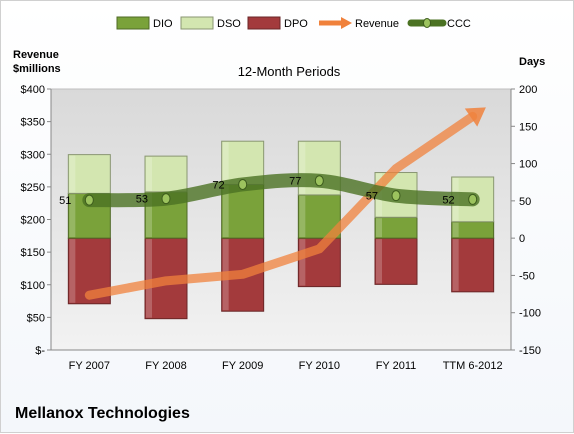 The image size is (574, 434). Describe the element at coordinates (295, 182) in the screenshot. I see `ccc-data-label: 77` at that location.